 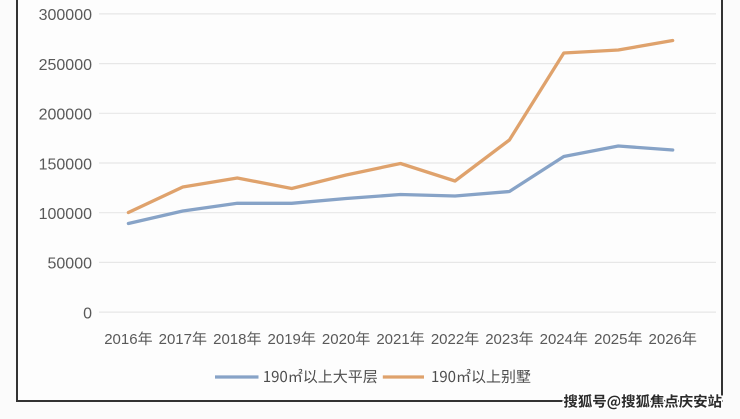 I want to click on svg-text: 2017, so click(x=175, y=339).